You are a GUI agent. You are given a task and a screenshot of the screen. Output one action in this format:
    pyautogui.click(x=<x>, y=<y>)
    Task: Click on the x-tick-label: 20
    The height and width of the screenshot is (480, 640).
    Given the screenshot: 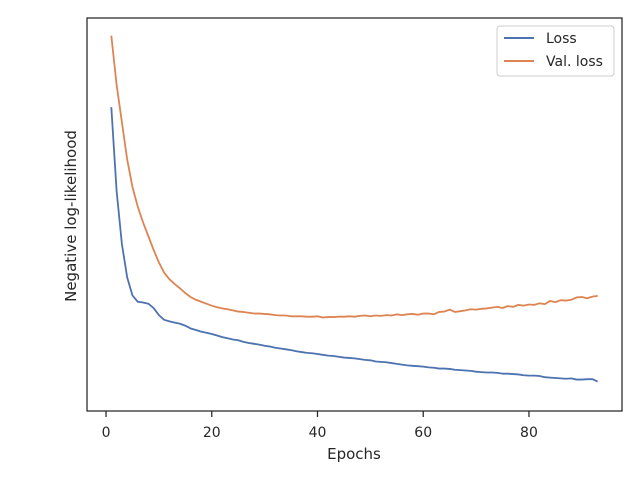 What is the action you would take?
    pyautogui.click(x=212, y=433)
    